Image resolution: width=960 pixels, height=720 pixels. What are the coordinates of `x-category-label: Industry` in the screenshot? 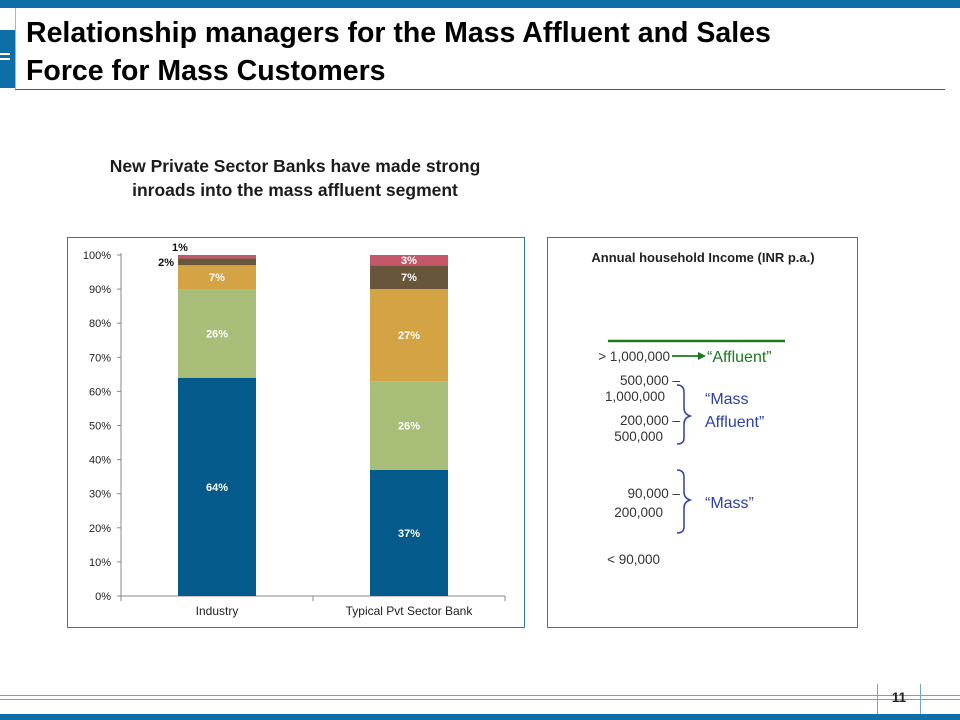 It's located at (217, 611).